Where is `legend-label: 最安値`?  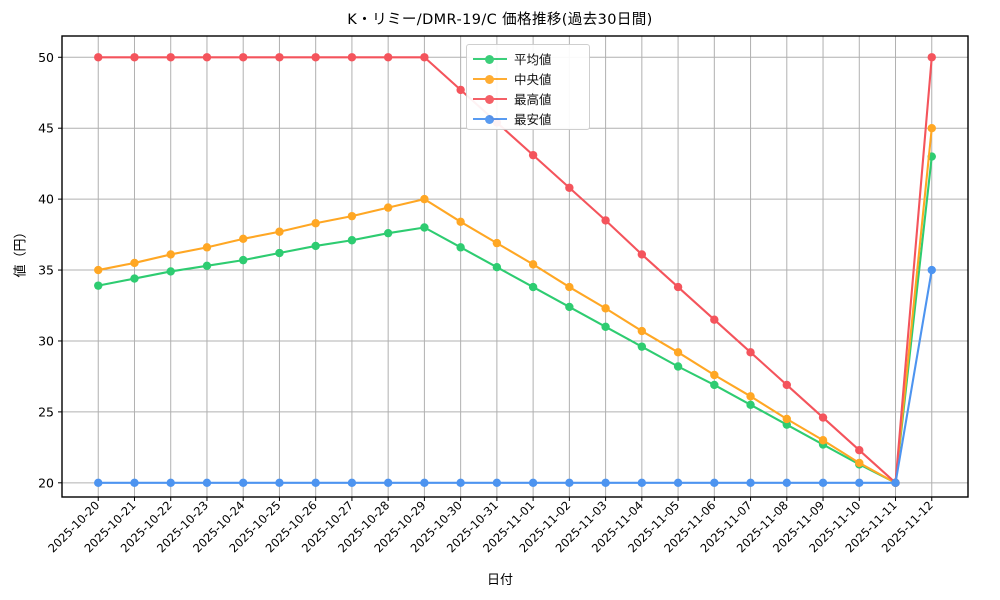
legend-label: 最安値 is located at coordinates (533, 119).